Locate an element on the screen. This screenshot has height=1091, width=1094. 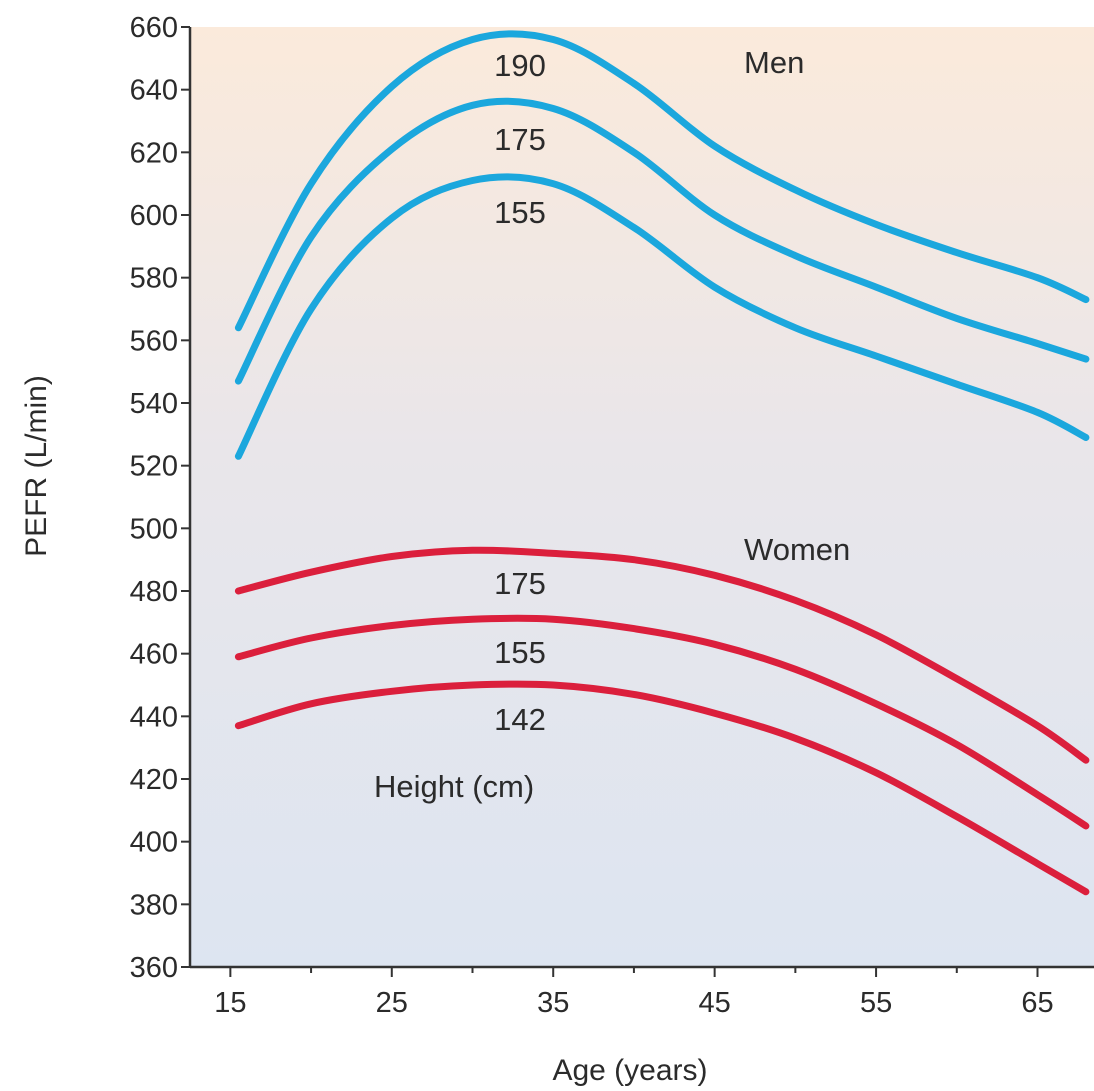
y-tick-label: 560 is located at coordinates (154, 341).